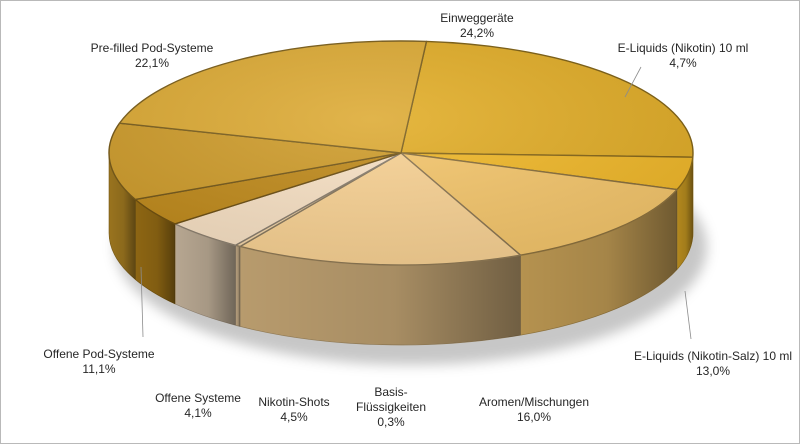 The height and width of the screenshot is (444, 800). I want to click on data-label-offene-pod-systeme: Offene Pod-Systeme 11,1%, so click(98, 362).